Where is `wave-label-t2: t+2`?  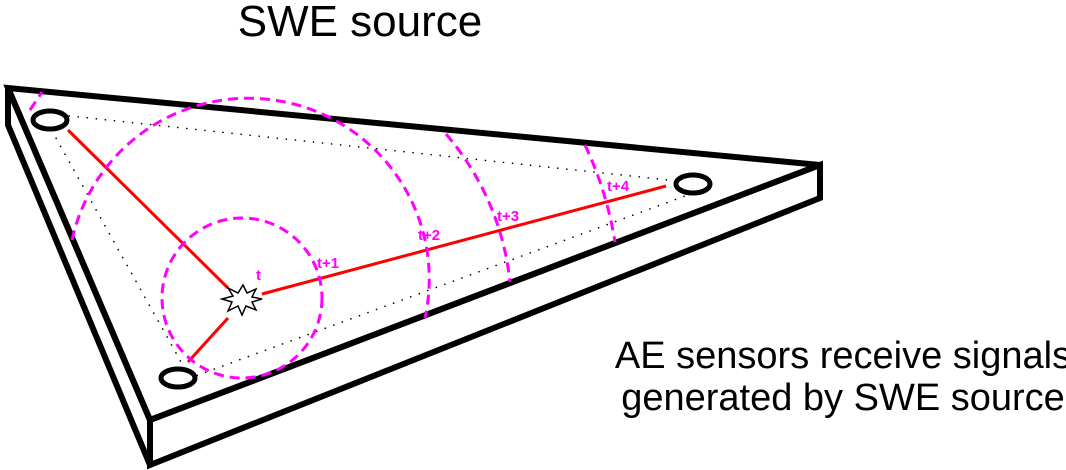
wave-label-t2: t+2 is located at coordinates (429, 235).